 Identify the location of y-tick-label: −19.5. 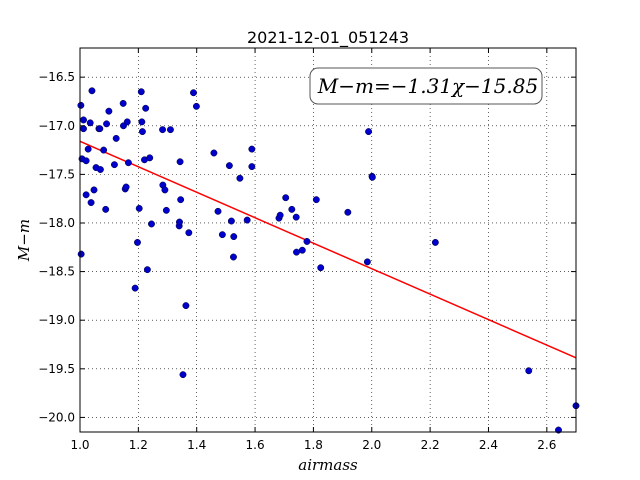
(56, 369).